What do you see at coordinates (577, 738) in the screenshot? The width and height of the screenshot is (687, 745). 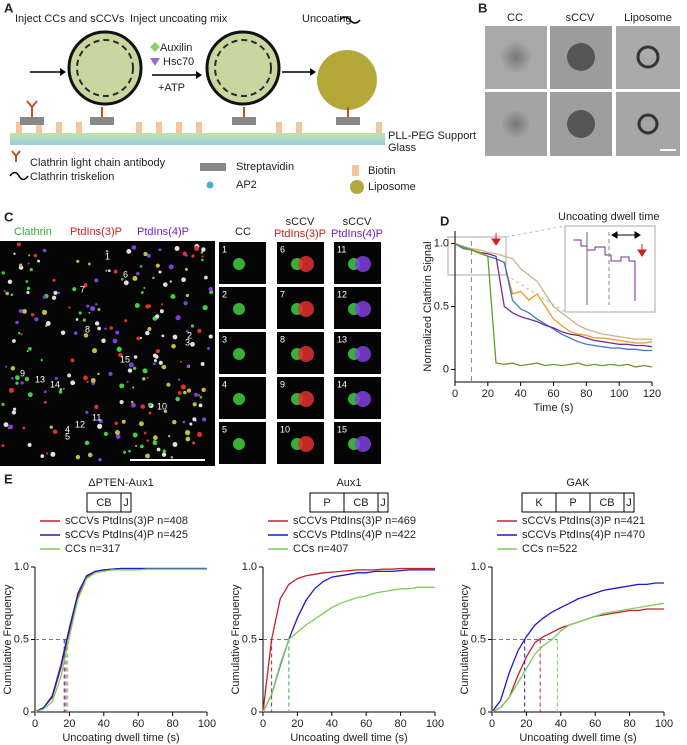 I see `x-axis-label: Uncoating dwell time (s)` at bounding box center [577, 738].